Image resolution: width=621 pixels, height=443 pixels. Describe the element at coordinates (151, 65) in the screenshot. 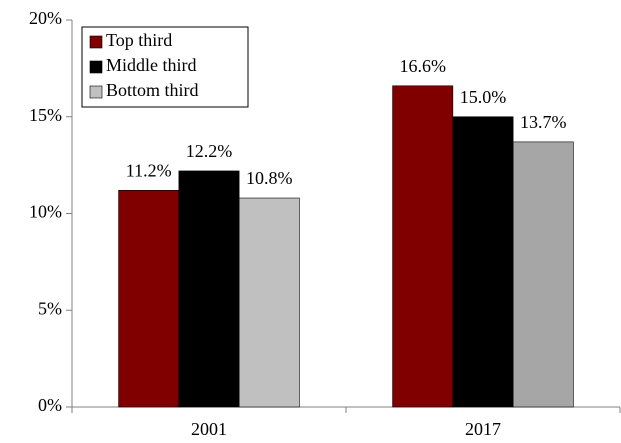

I see `legend-label: Middle third` at that location.